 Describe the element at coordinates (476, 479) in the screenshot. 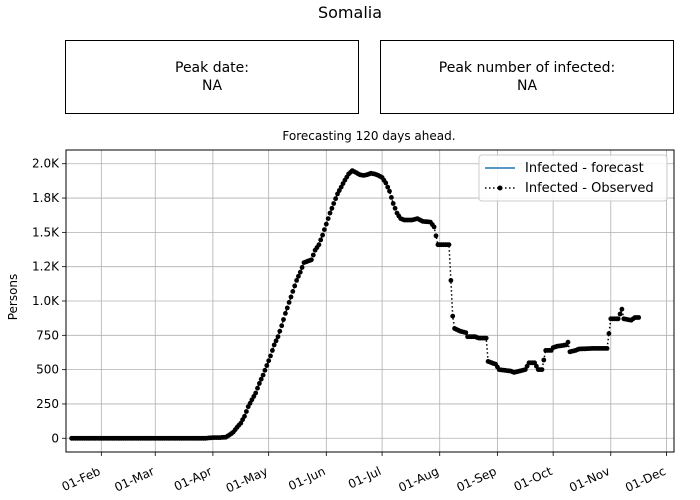

I see `x-tick-label: 01-Sep` at that location.